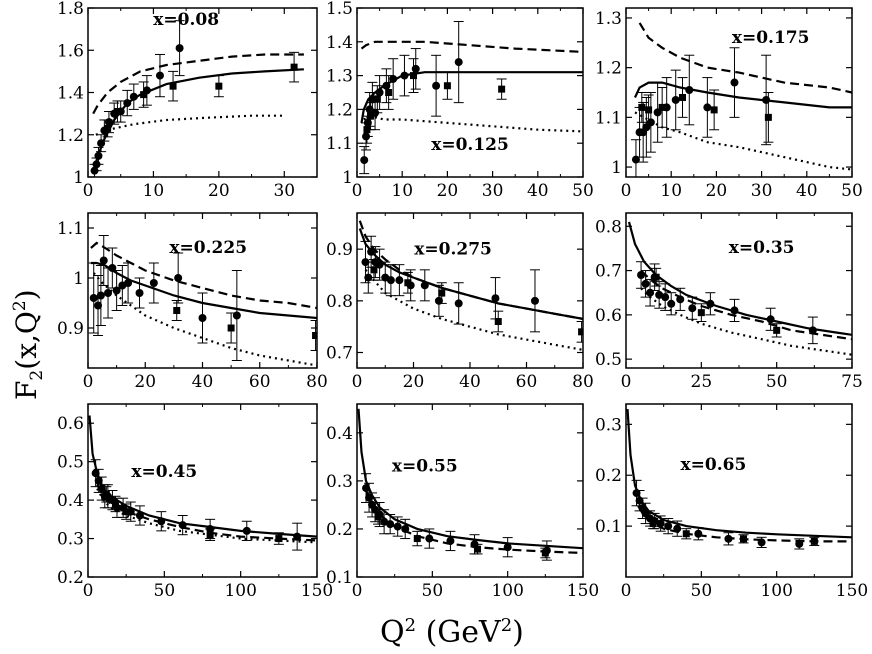 This screenshot has height=654, width=872. I want to click on x-tick-label: 80, so click(317, 382).